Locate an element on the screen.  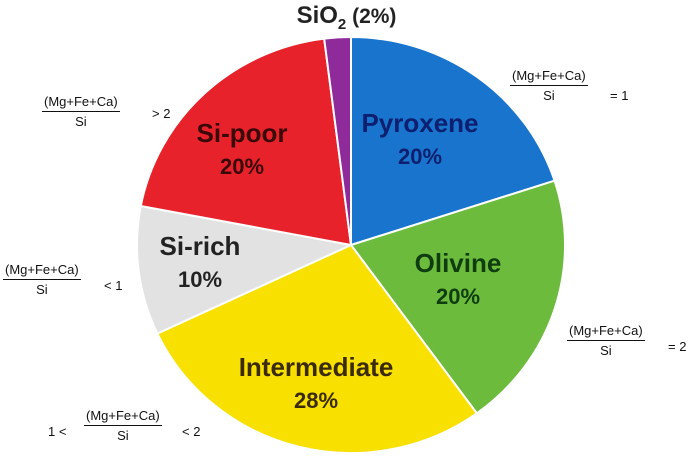
si-rich-ratio-suffix: < 1 is located at coordinates (113, 285).